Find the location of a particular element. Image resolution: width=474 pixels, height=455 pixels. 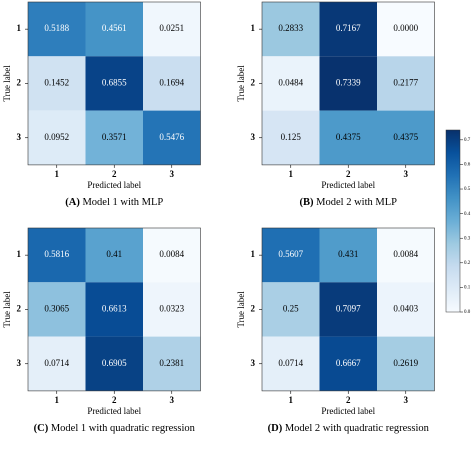

cell-label: 0.0403 is located at coordinates (405, 309).